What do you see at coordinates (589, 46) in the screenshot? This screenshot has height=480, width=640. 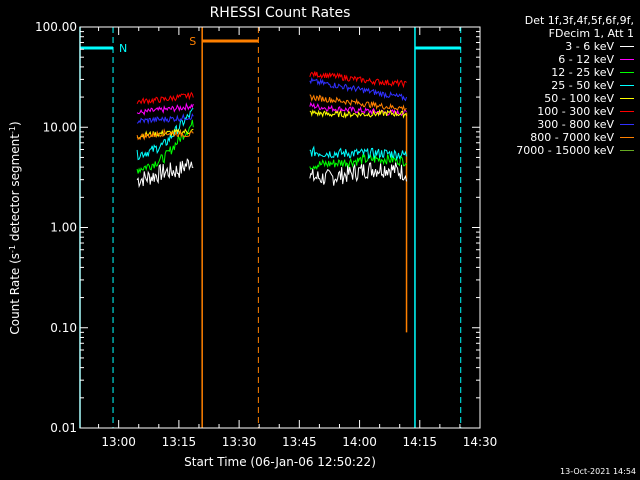 I see `legend-entry-label: 3 - 6 keV` at bounding box center [589, 46].